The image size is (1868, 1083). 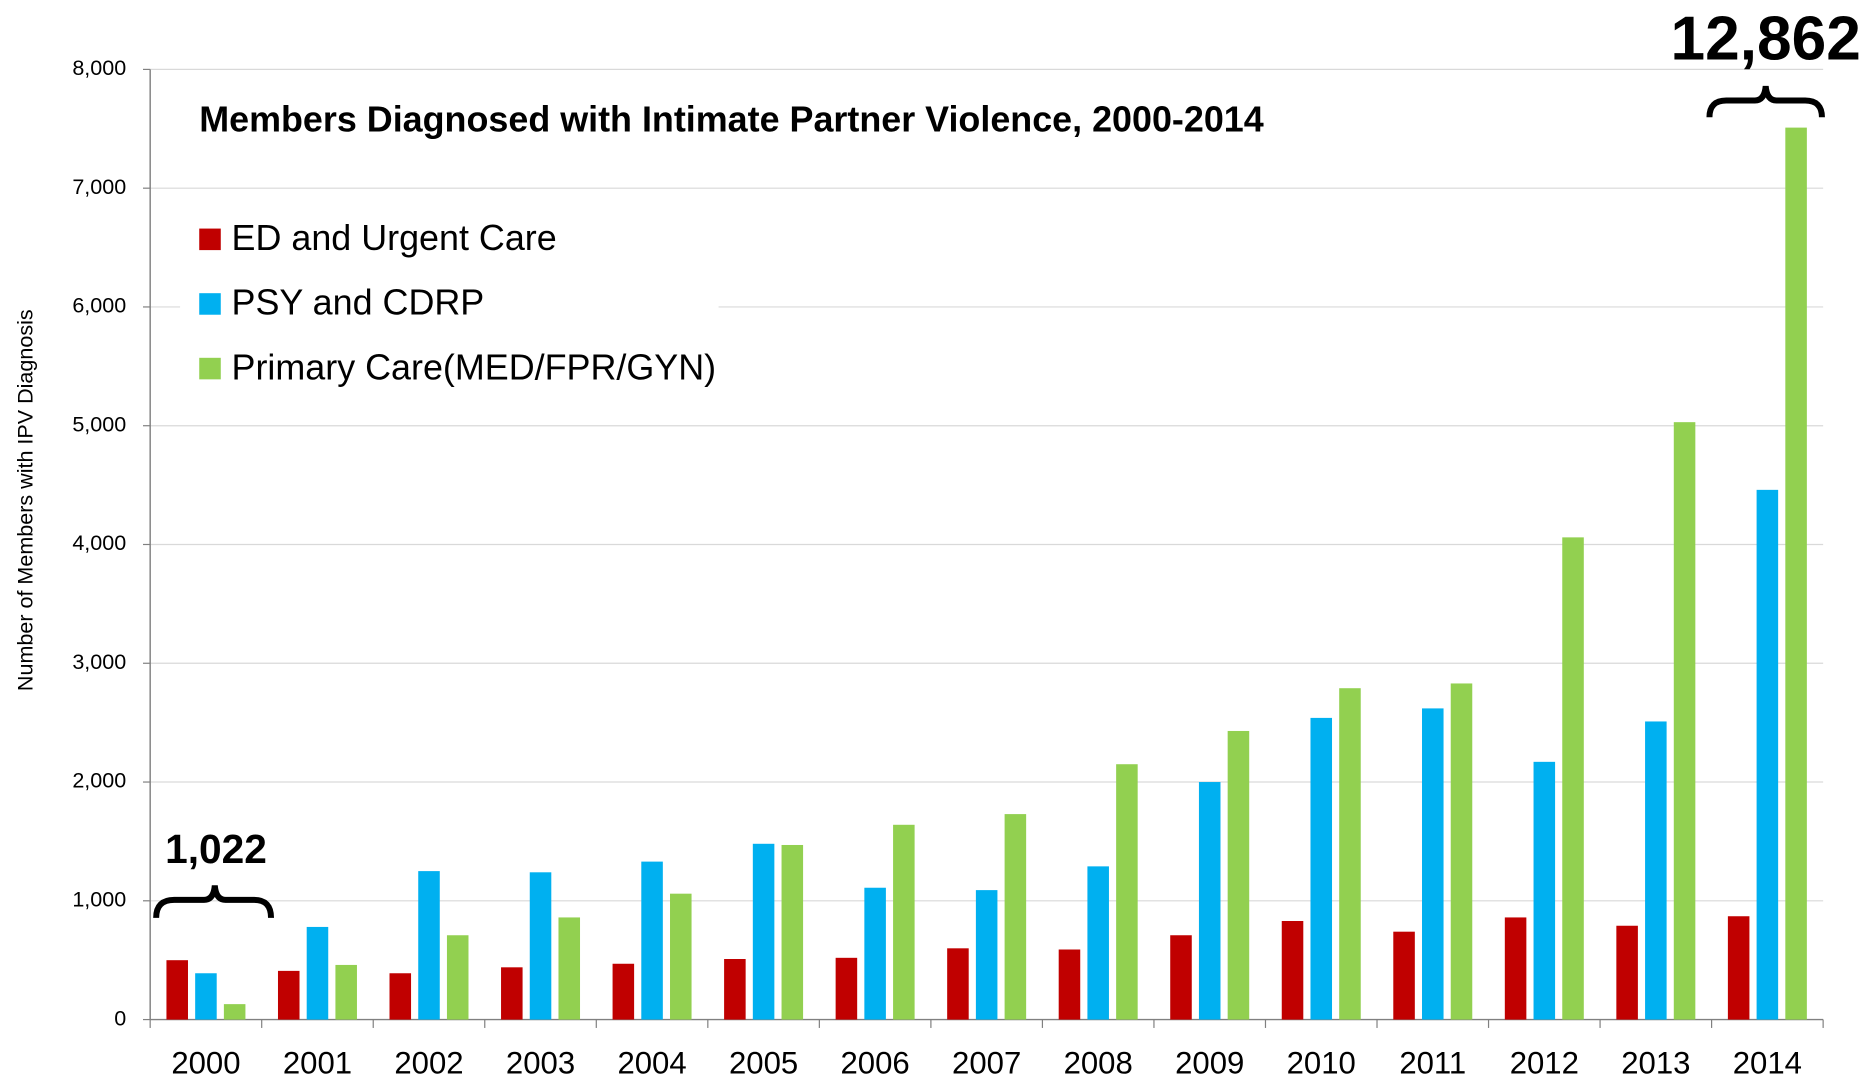 I want to click on x-tick-label: 2013, so click(x=1655, y=1062).